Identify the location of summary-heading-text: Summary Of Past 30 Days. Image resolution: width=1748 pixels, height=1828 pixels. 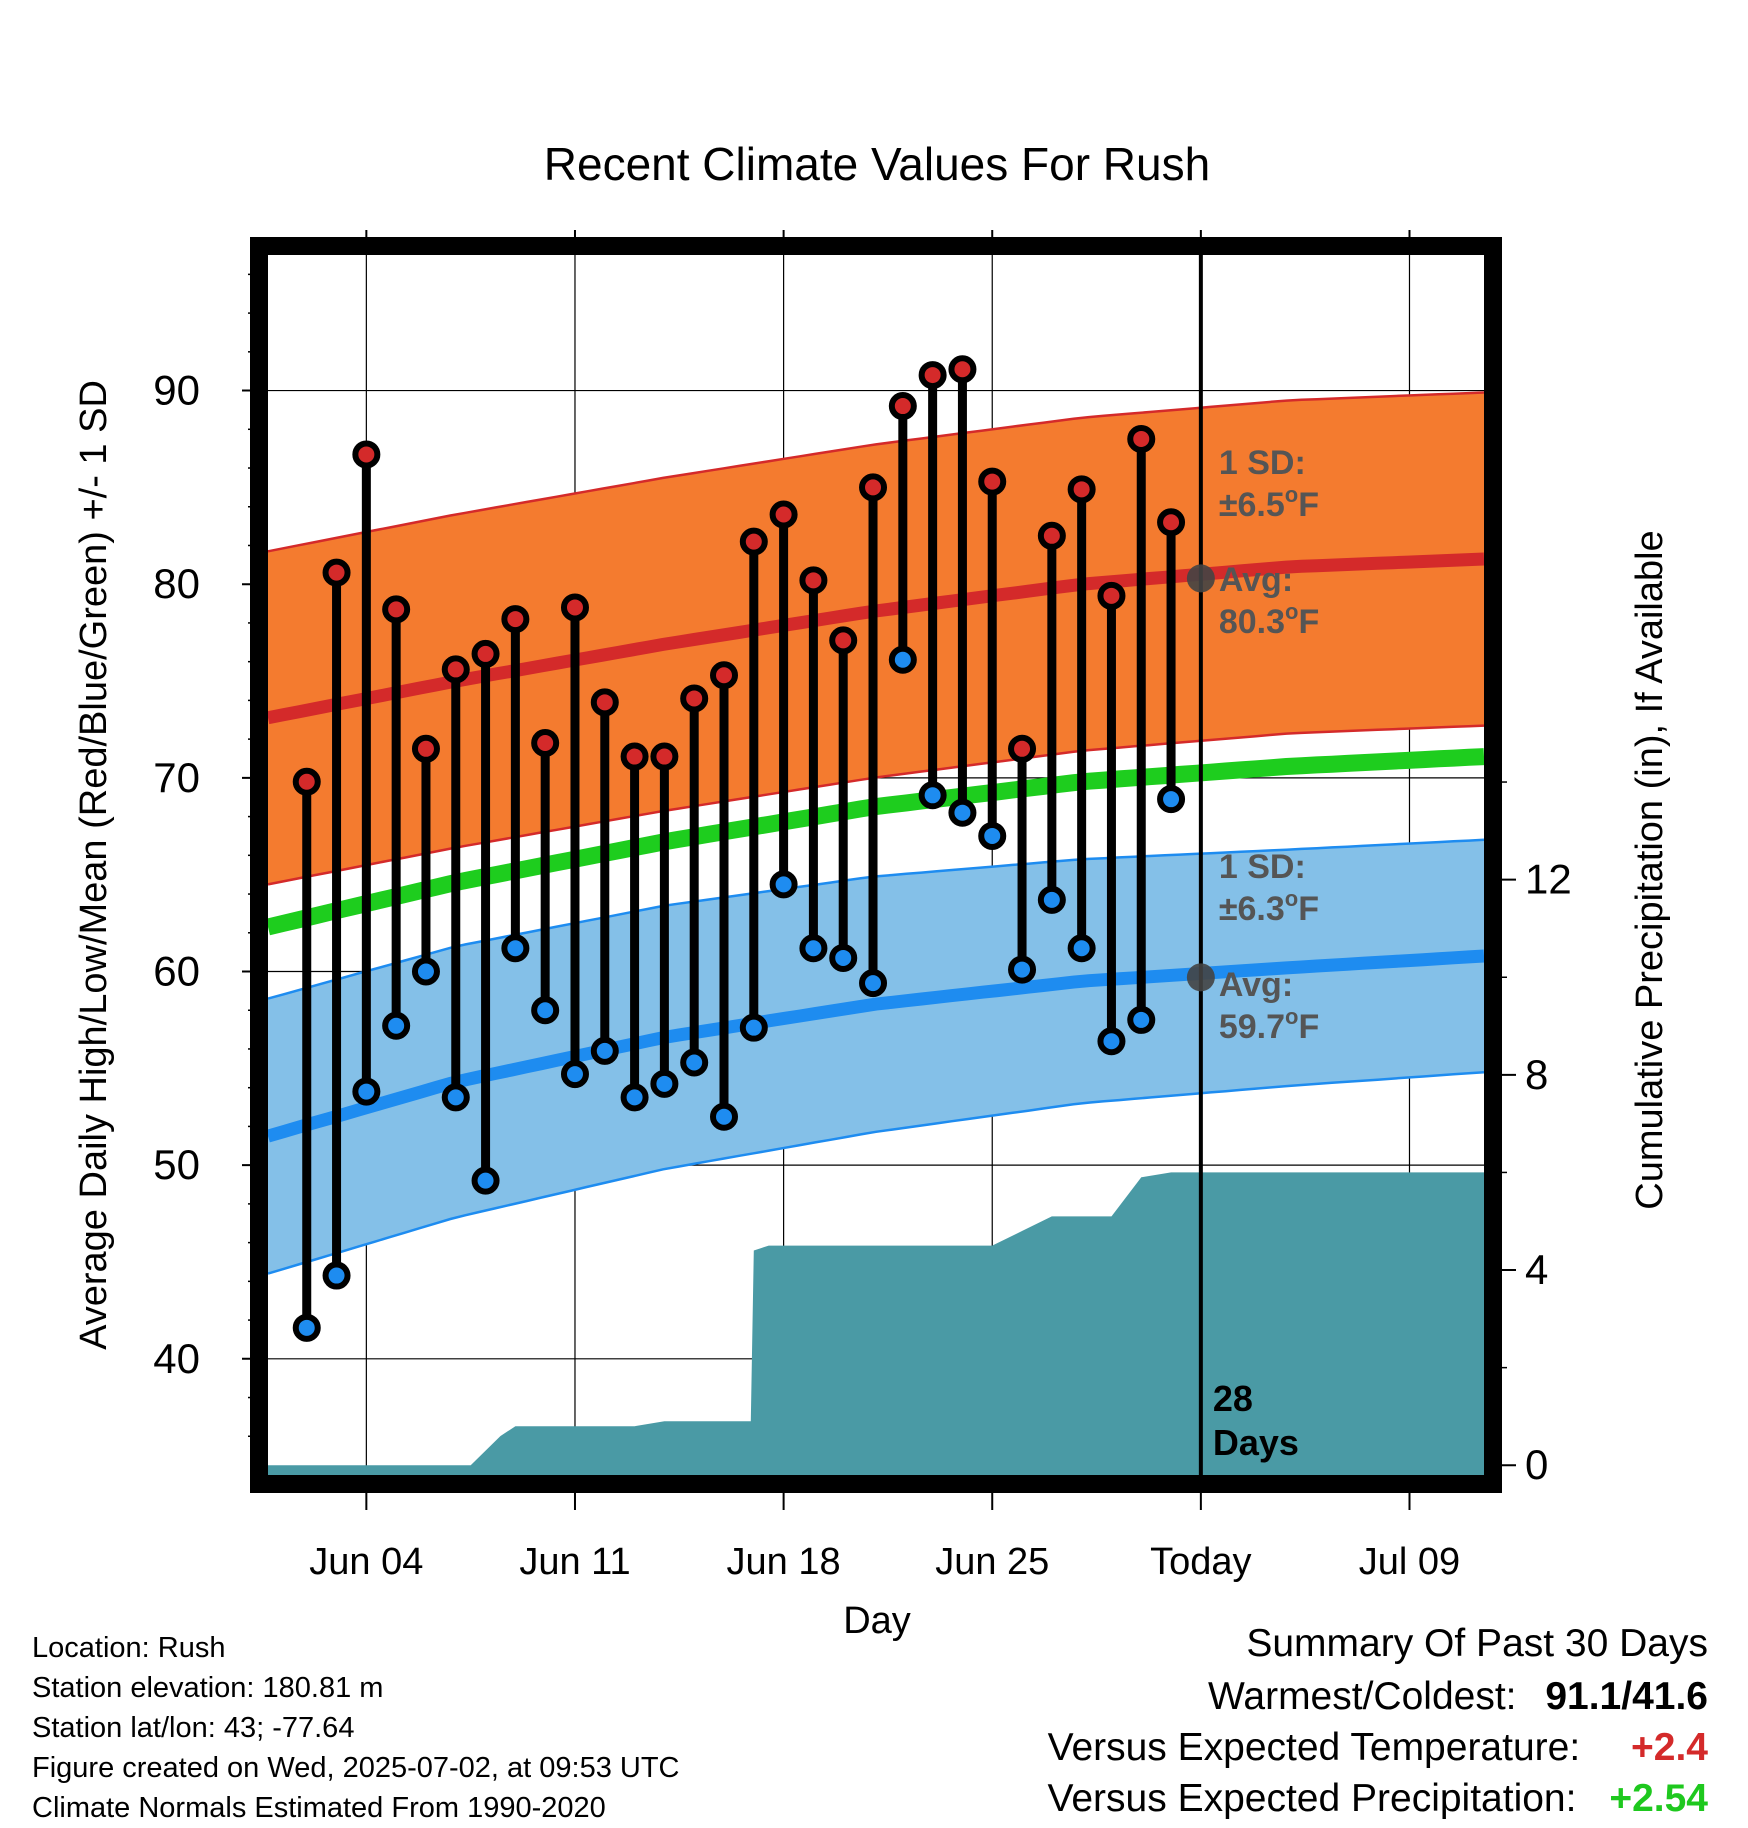
(1477, 1643).